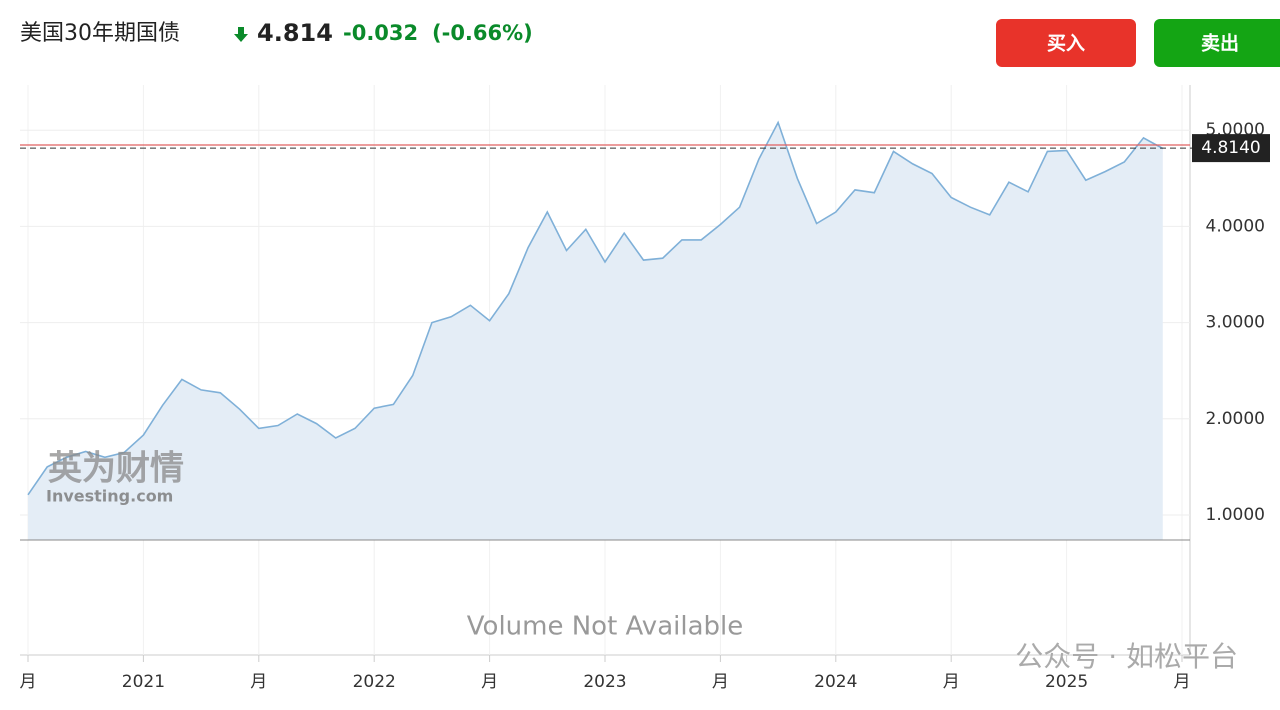 The height and width of the screenshot is (710, 1280). Describe the element at coordinates (835, 682) in the screenshot. I see `x-tick-label: 2024` at that location.